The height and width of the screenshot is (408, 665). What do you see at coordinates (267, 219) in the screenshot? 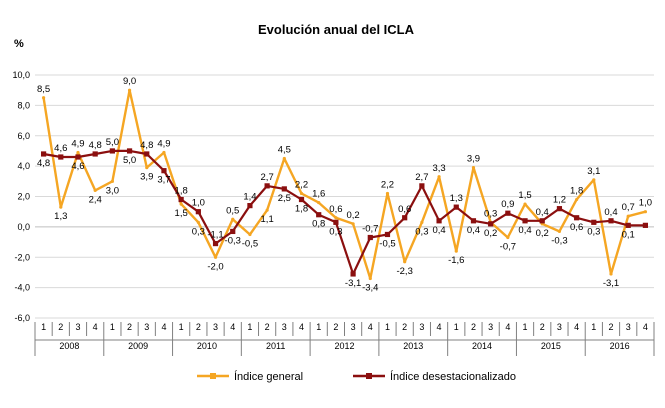
I see `data-label-general: 1,1` at bounding box center [267, 219].